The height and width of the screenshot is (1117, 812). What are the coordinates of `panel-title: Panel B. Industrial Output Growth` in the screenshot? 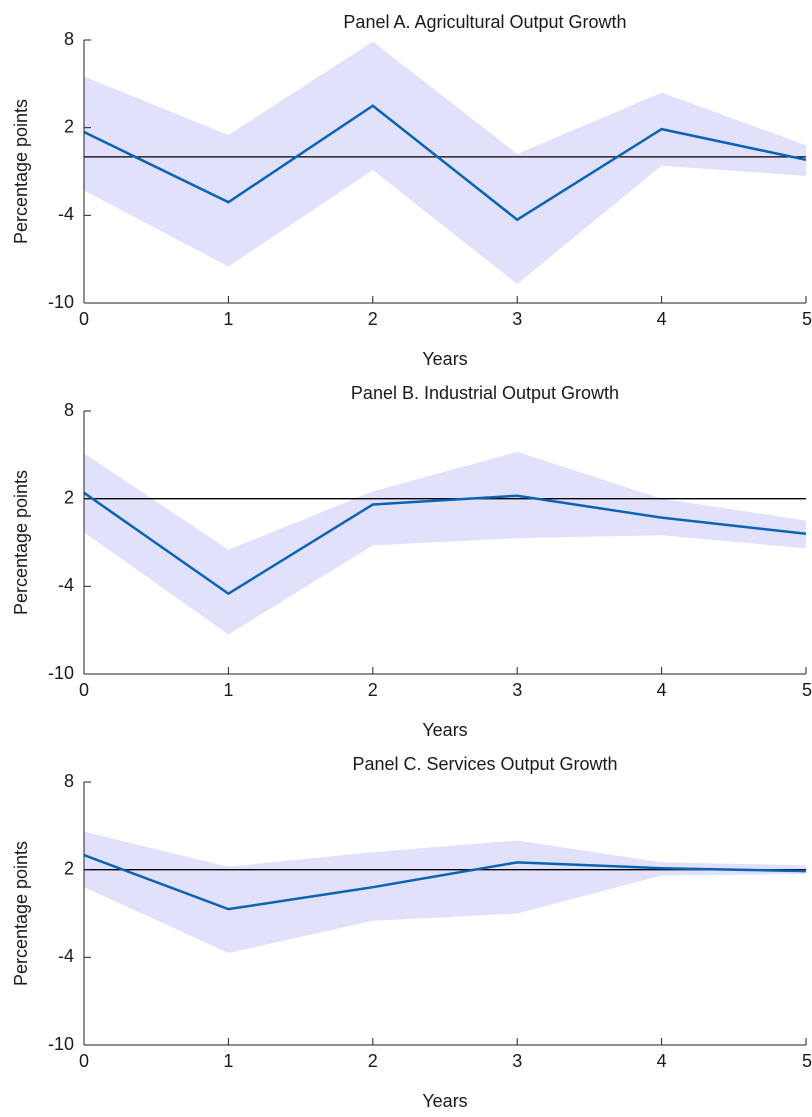 It's located at (485, 393).